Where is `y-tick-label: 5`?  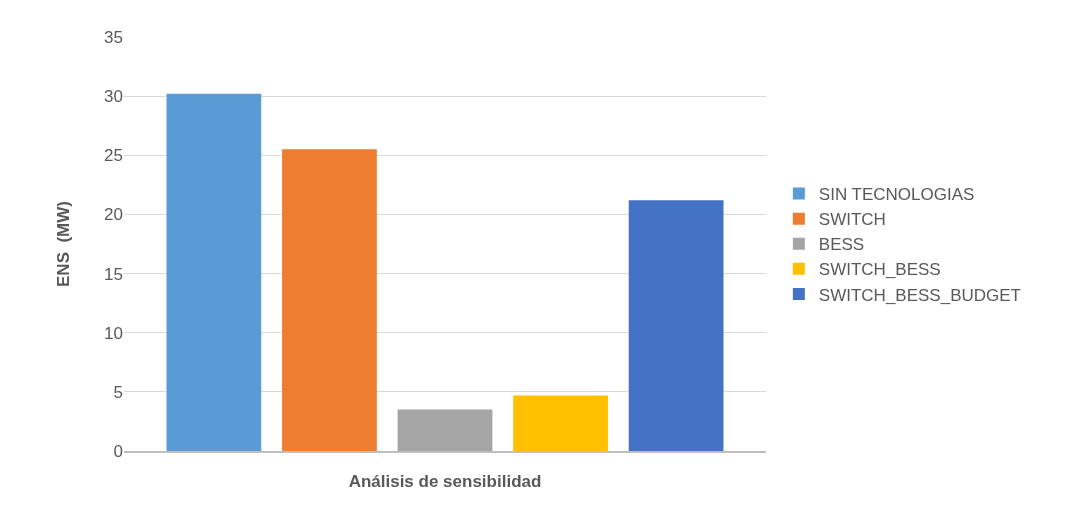 y-tick-label: 5 is located at coordinates (118, 392).